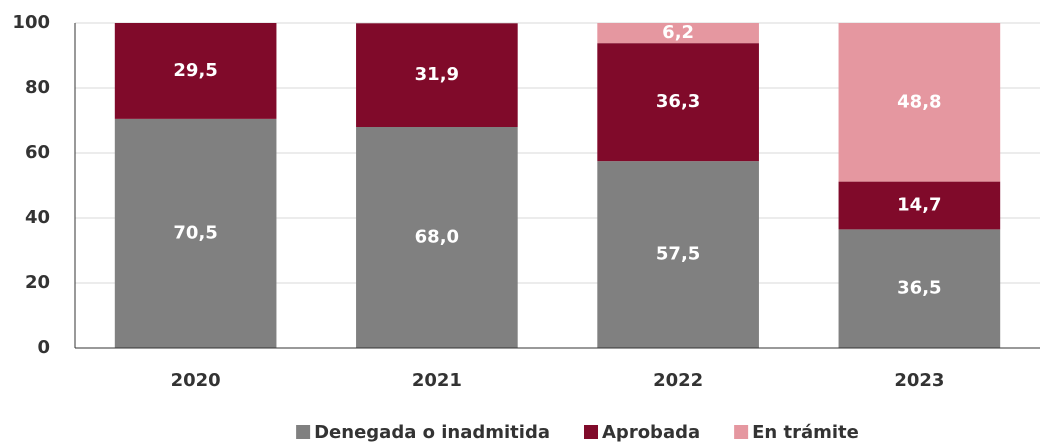 The height and width of the screenshot is (443, 1049). Describe the element at coordinates (919, 380) in the screenshot. I see `x-tick-label: 2023` at that location.